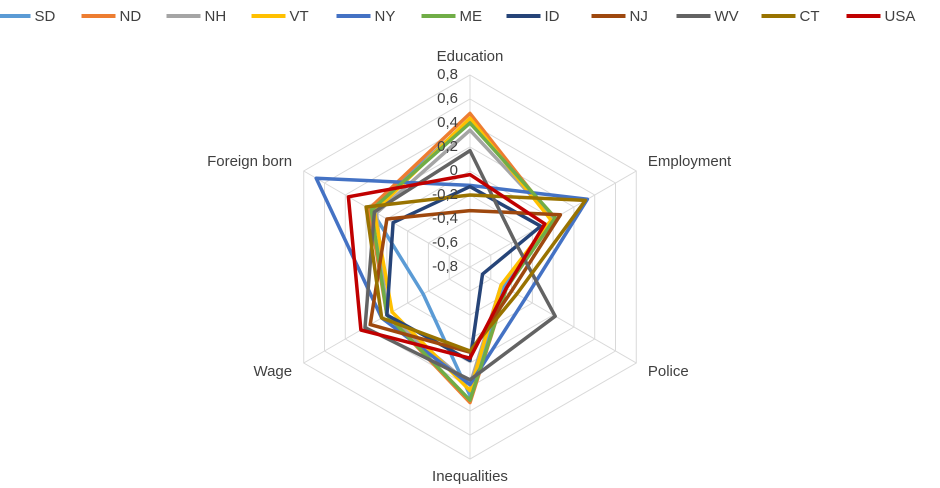 The height and width of the screenshot is (488, 940). I want to click on legend-label: ID, so click(552, 16).